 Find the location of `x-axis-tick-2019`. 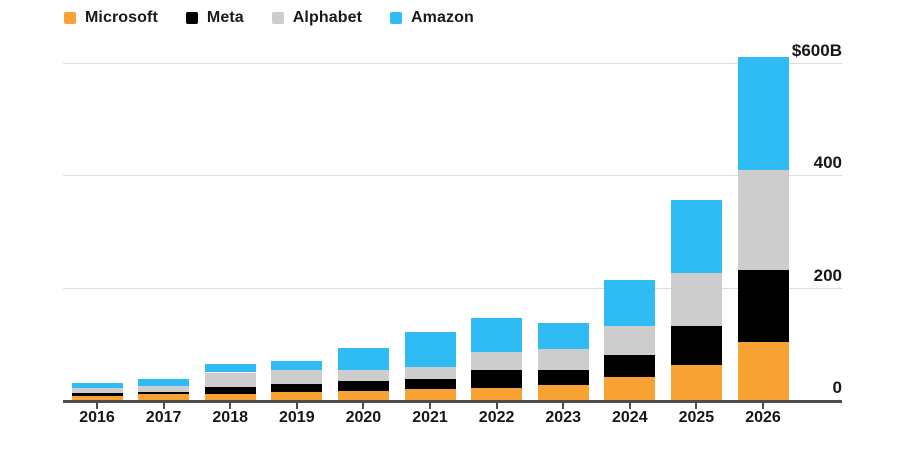

x-axis-tick-2019 is located at coordinates (296, 405).